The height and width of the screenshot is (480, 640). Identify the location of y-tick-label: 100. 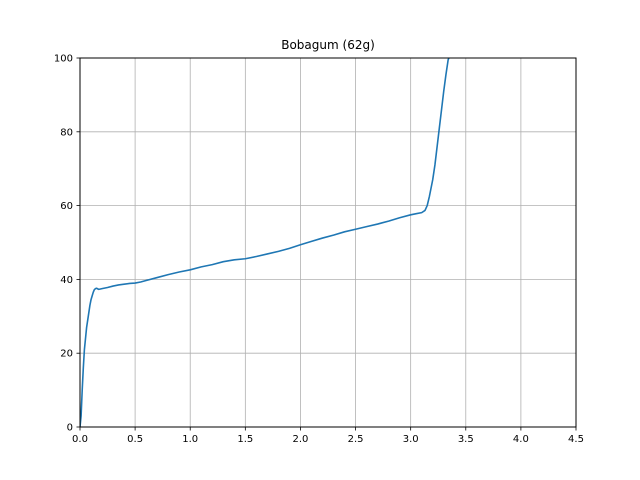
(63, 59).